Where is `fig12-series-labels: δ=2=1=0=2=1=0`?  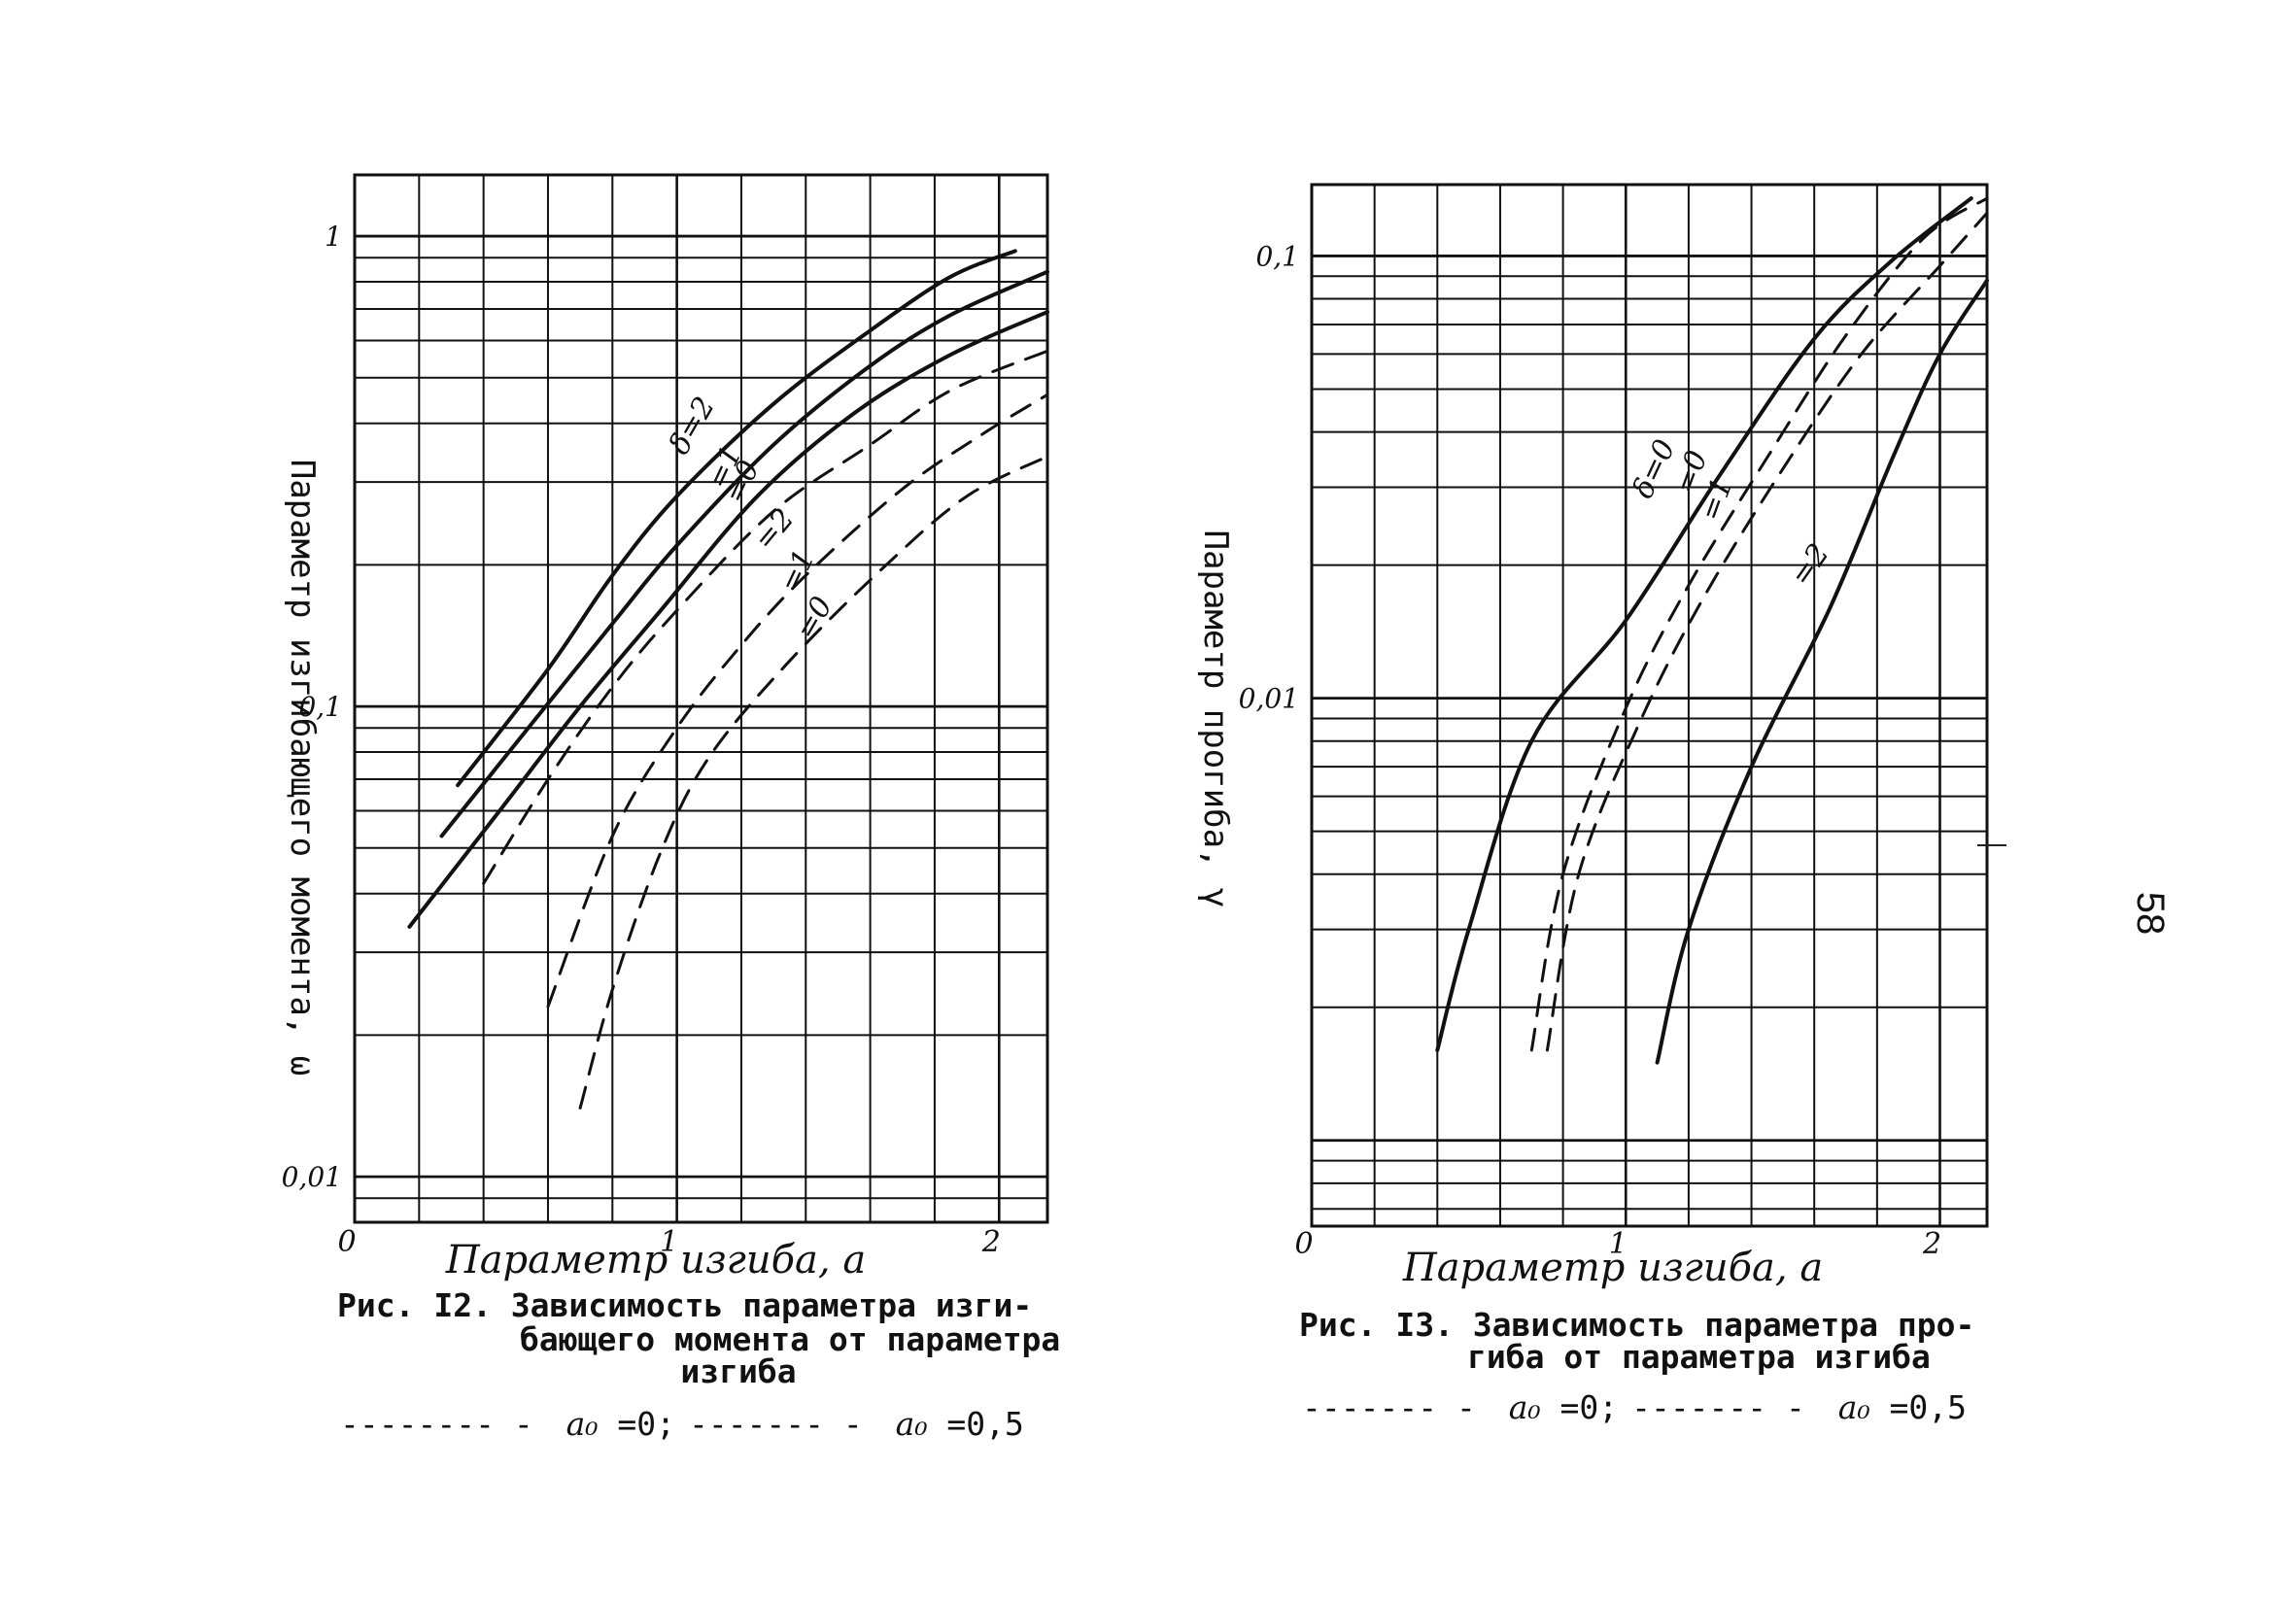
fig12-series-labels: δ=2=1=0=2=1=0 is located at coordinates (752, 518).